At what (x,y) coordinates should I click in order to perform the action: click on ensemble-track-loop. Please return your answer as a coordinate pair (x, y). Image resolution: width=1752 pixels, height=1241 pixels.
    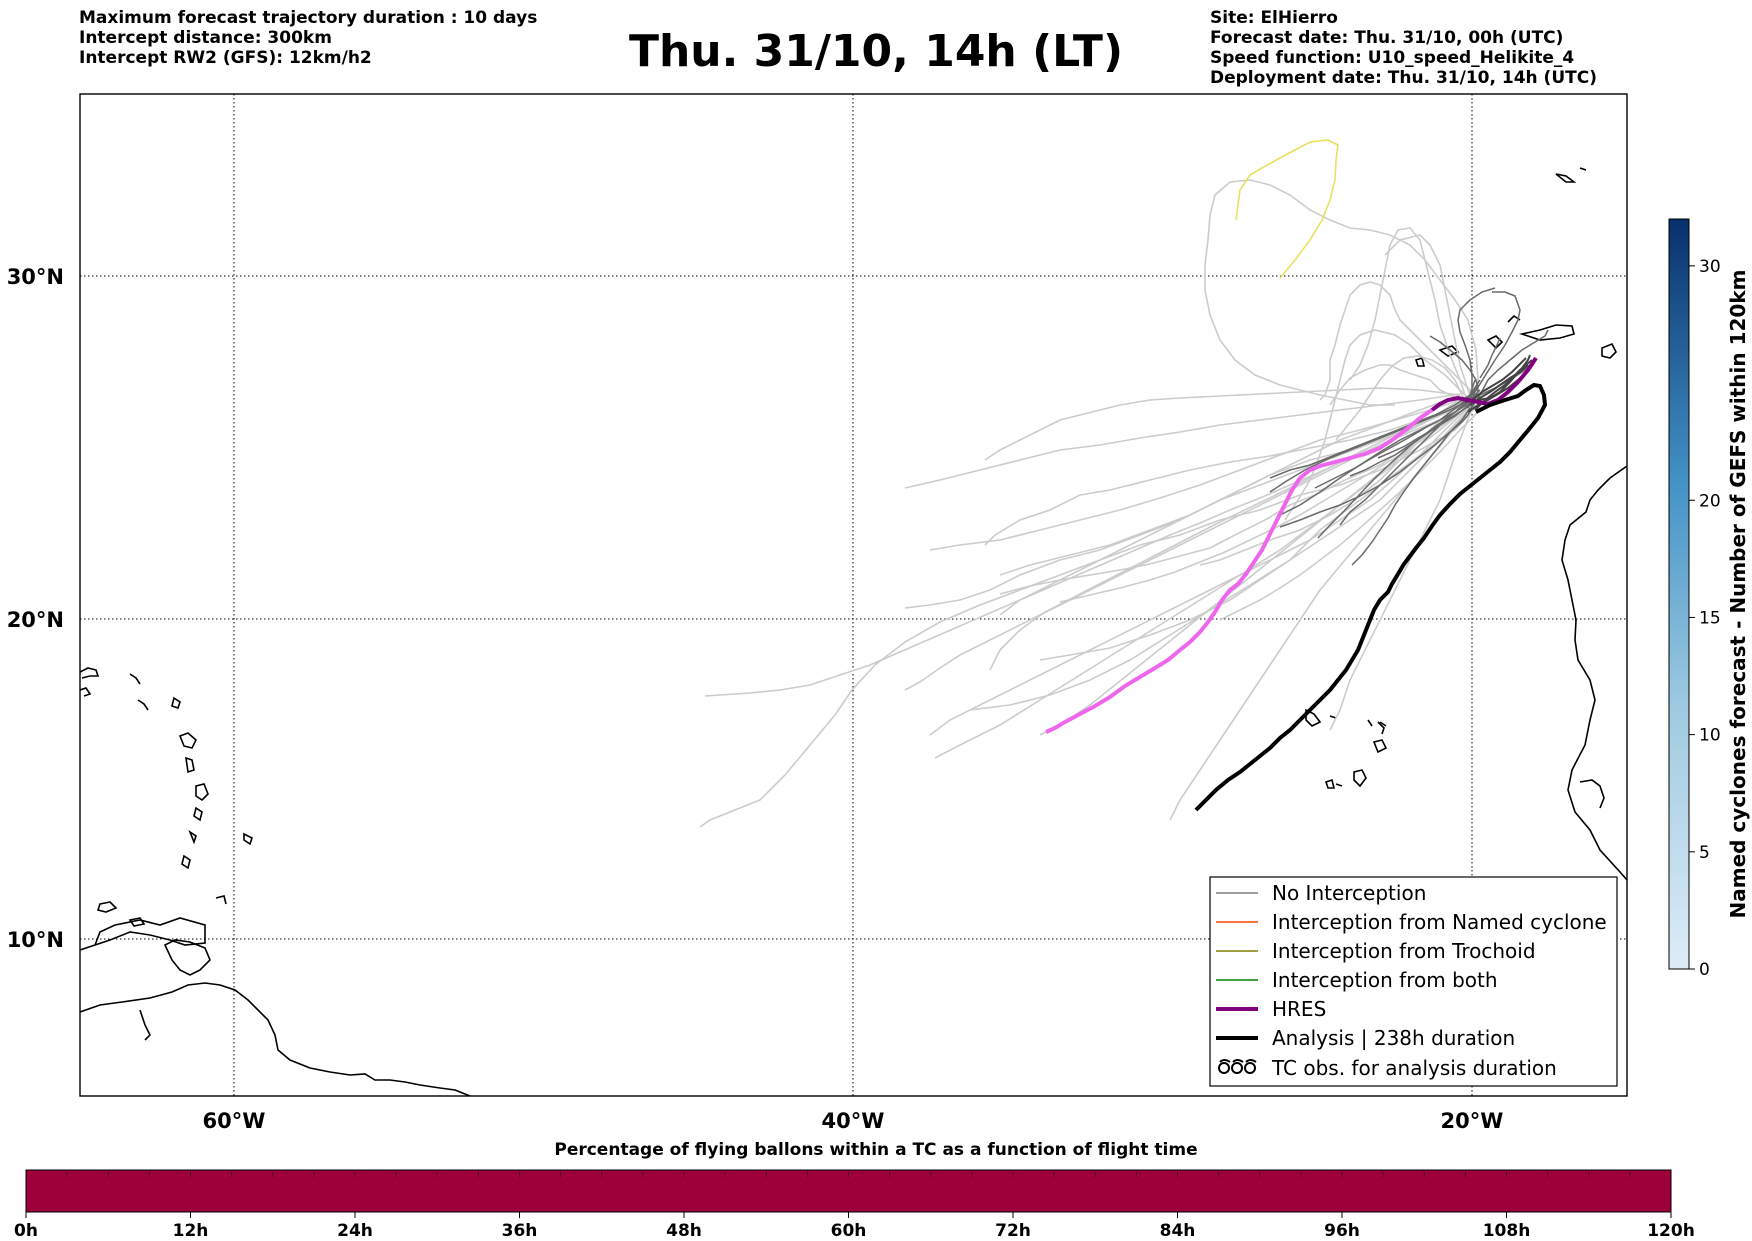
    Looking at the image, I should click on (1341, 294).